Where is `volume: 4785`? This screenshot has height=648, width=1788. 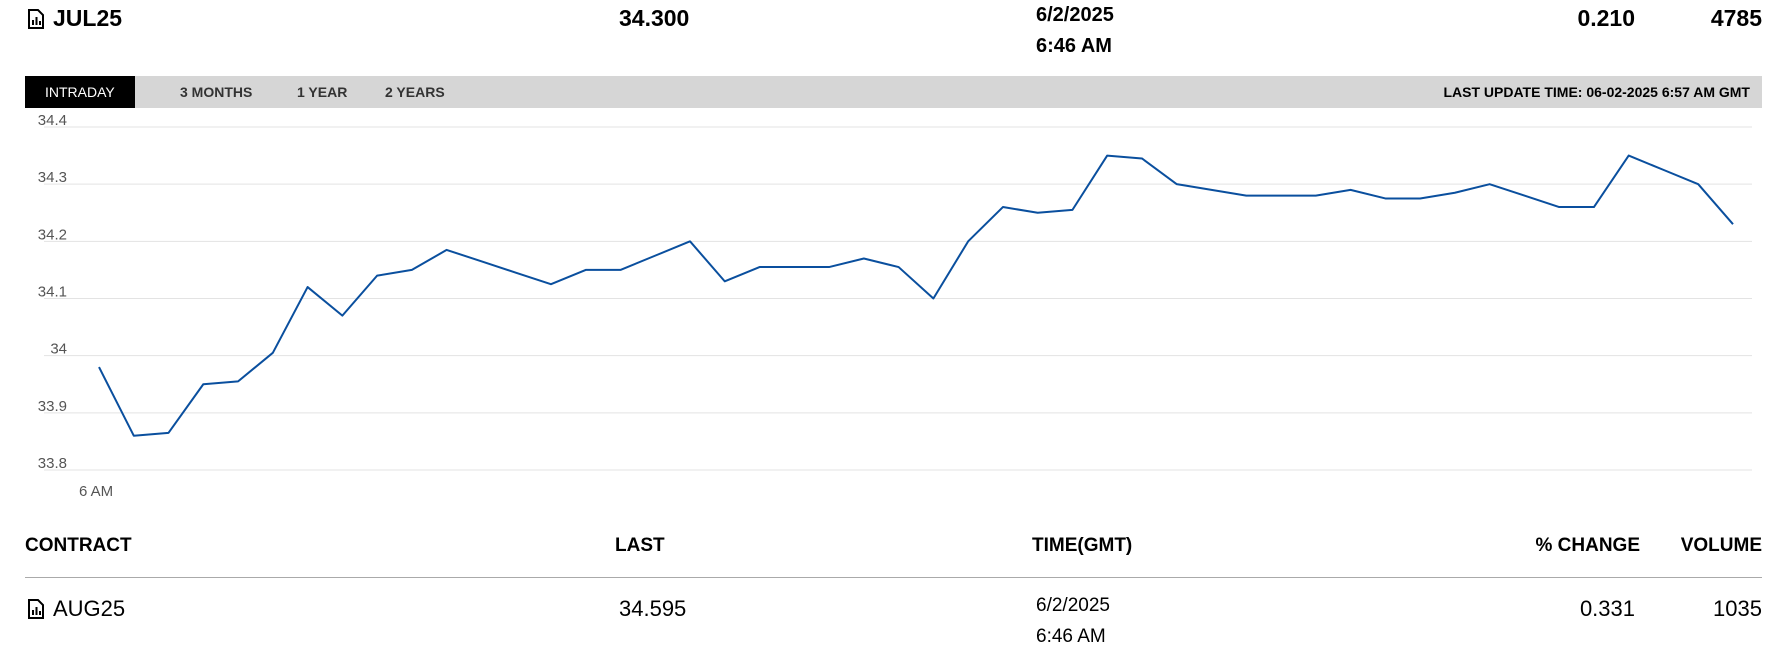 volume: 4785 is located at coordinates (1736, 18).